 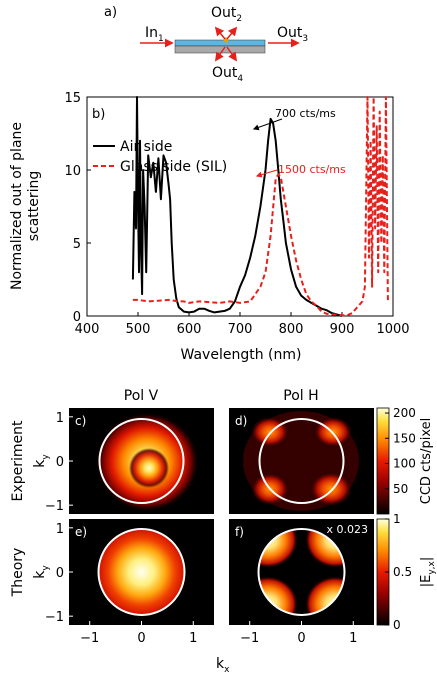 What do you see at coordinates (400, 451) in the screenshot?
I see `colorbar-experiment-ticks: 200 150 100 50` at bounding box center [400, 451].